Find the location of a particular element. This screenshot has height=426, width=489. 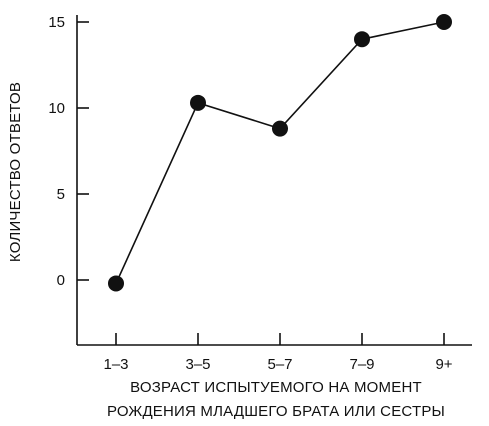

x-tick-label: 7–9 is located at coordinates (361, 364).